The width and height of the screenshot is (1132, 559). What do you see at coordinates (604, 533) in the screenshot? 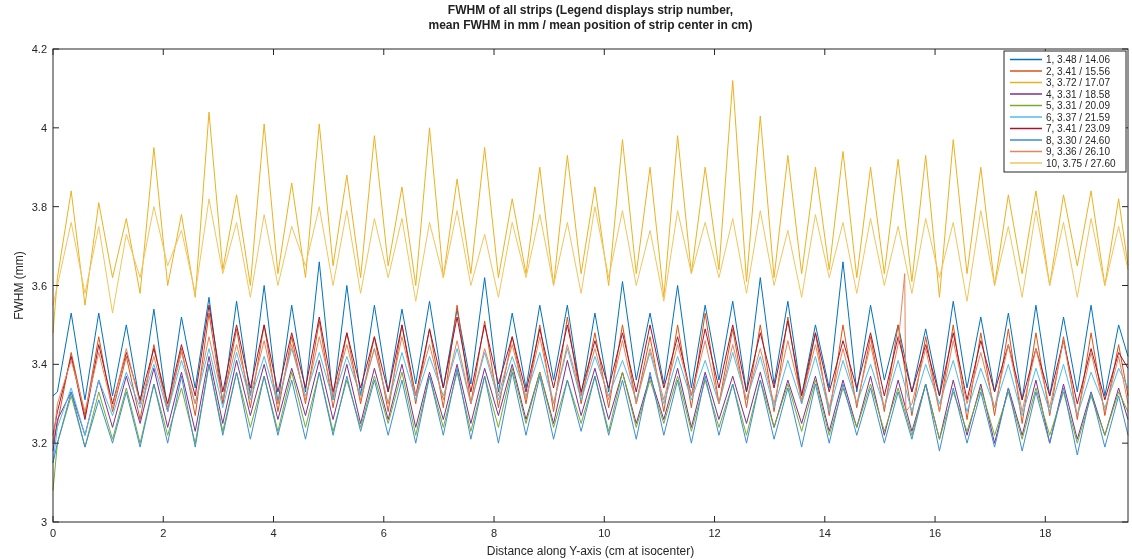
I see `x-tick-label: 10` at bounding box center [604, 533].